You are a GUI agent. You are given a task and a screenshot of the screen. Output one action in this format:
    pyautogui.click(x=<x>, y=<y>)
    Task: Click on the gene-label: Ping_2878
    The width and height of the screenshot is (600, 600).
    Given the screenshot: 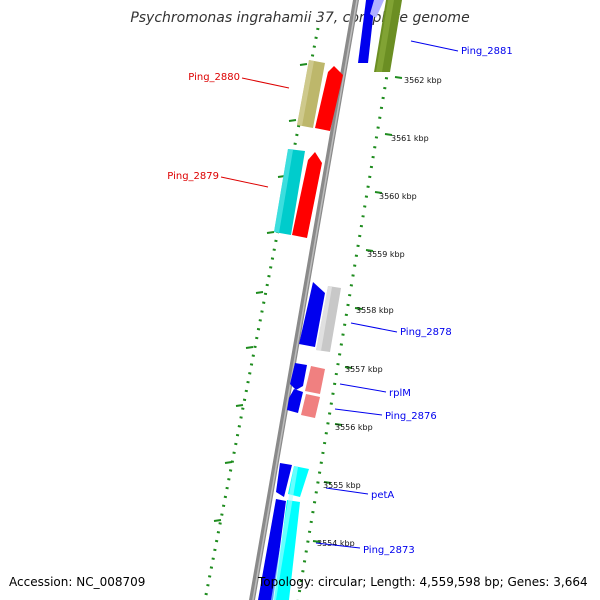 What is the action you would take?
    pyautogui.click(x=426, y=332)
    